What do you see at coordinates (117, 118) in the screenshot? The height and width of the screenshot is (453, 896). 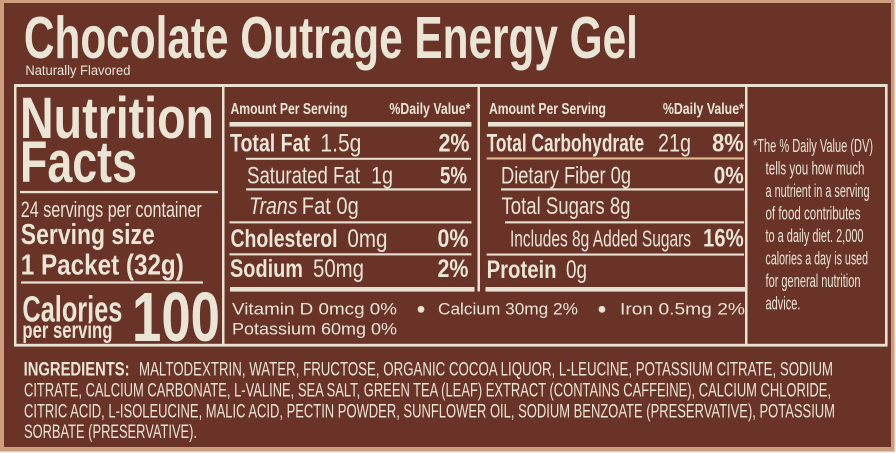 I see `svg-text: Nutrition` at bounding box center [117, 118].